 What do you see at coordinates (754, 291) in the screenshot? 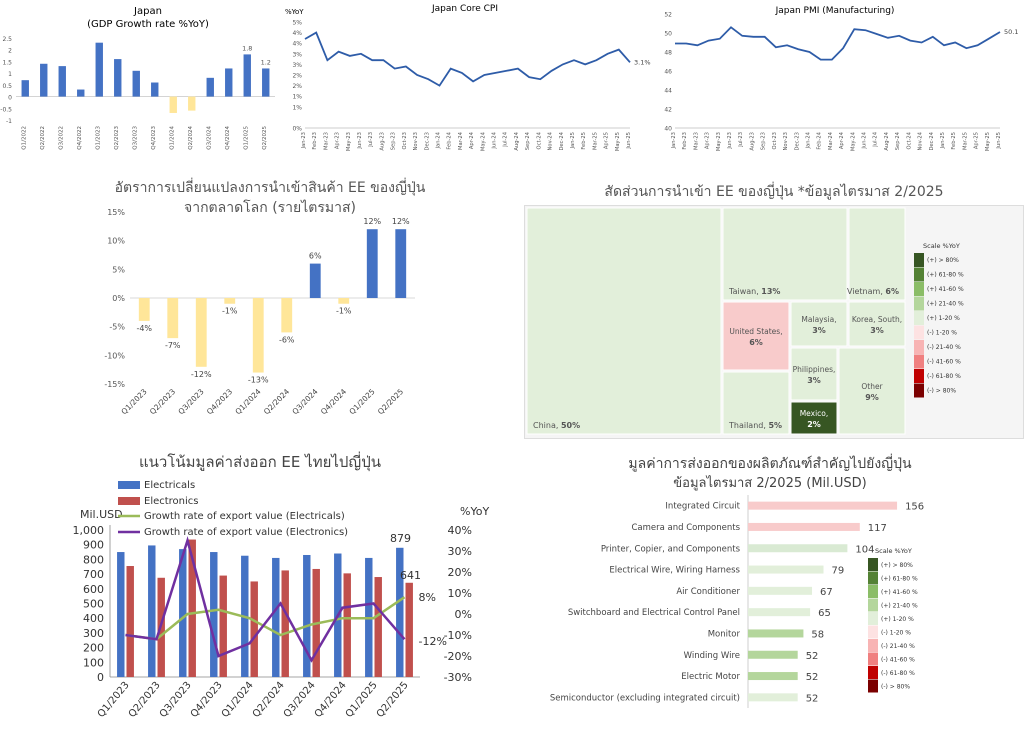
I see `treemap-cell-label: Taiwan, 13%` at bounding box center [754, 291].